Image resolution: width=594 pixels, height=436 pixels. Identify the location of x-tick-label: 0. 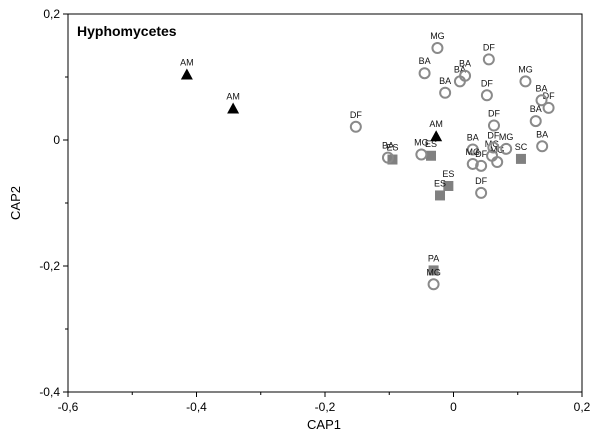
(453, 407).